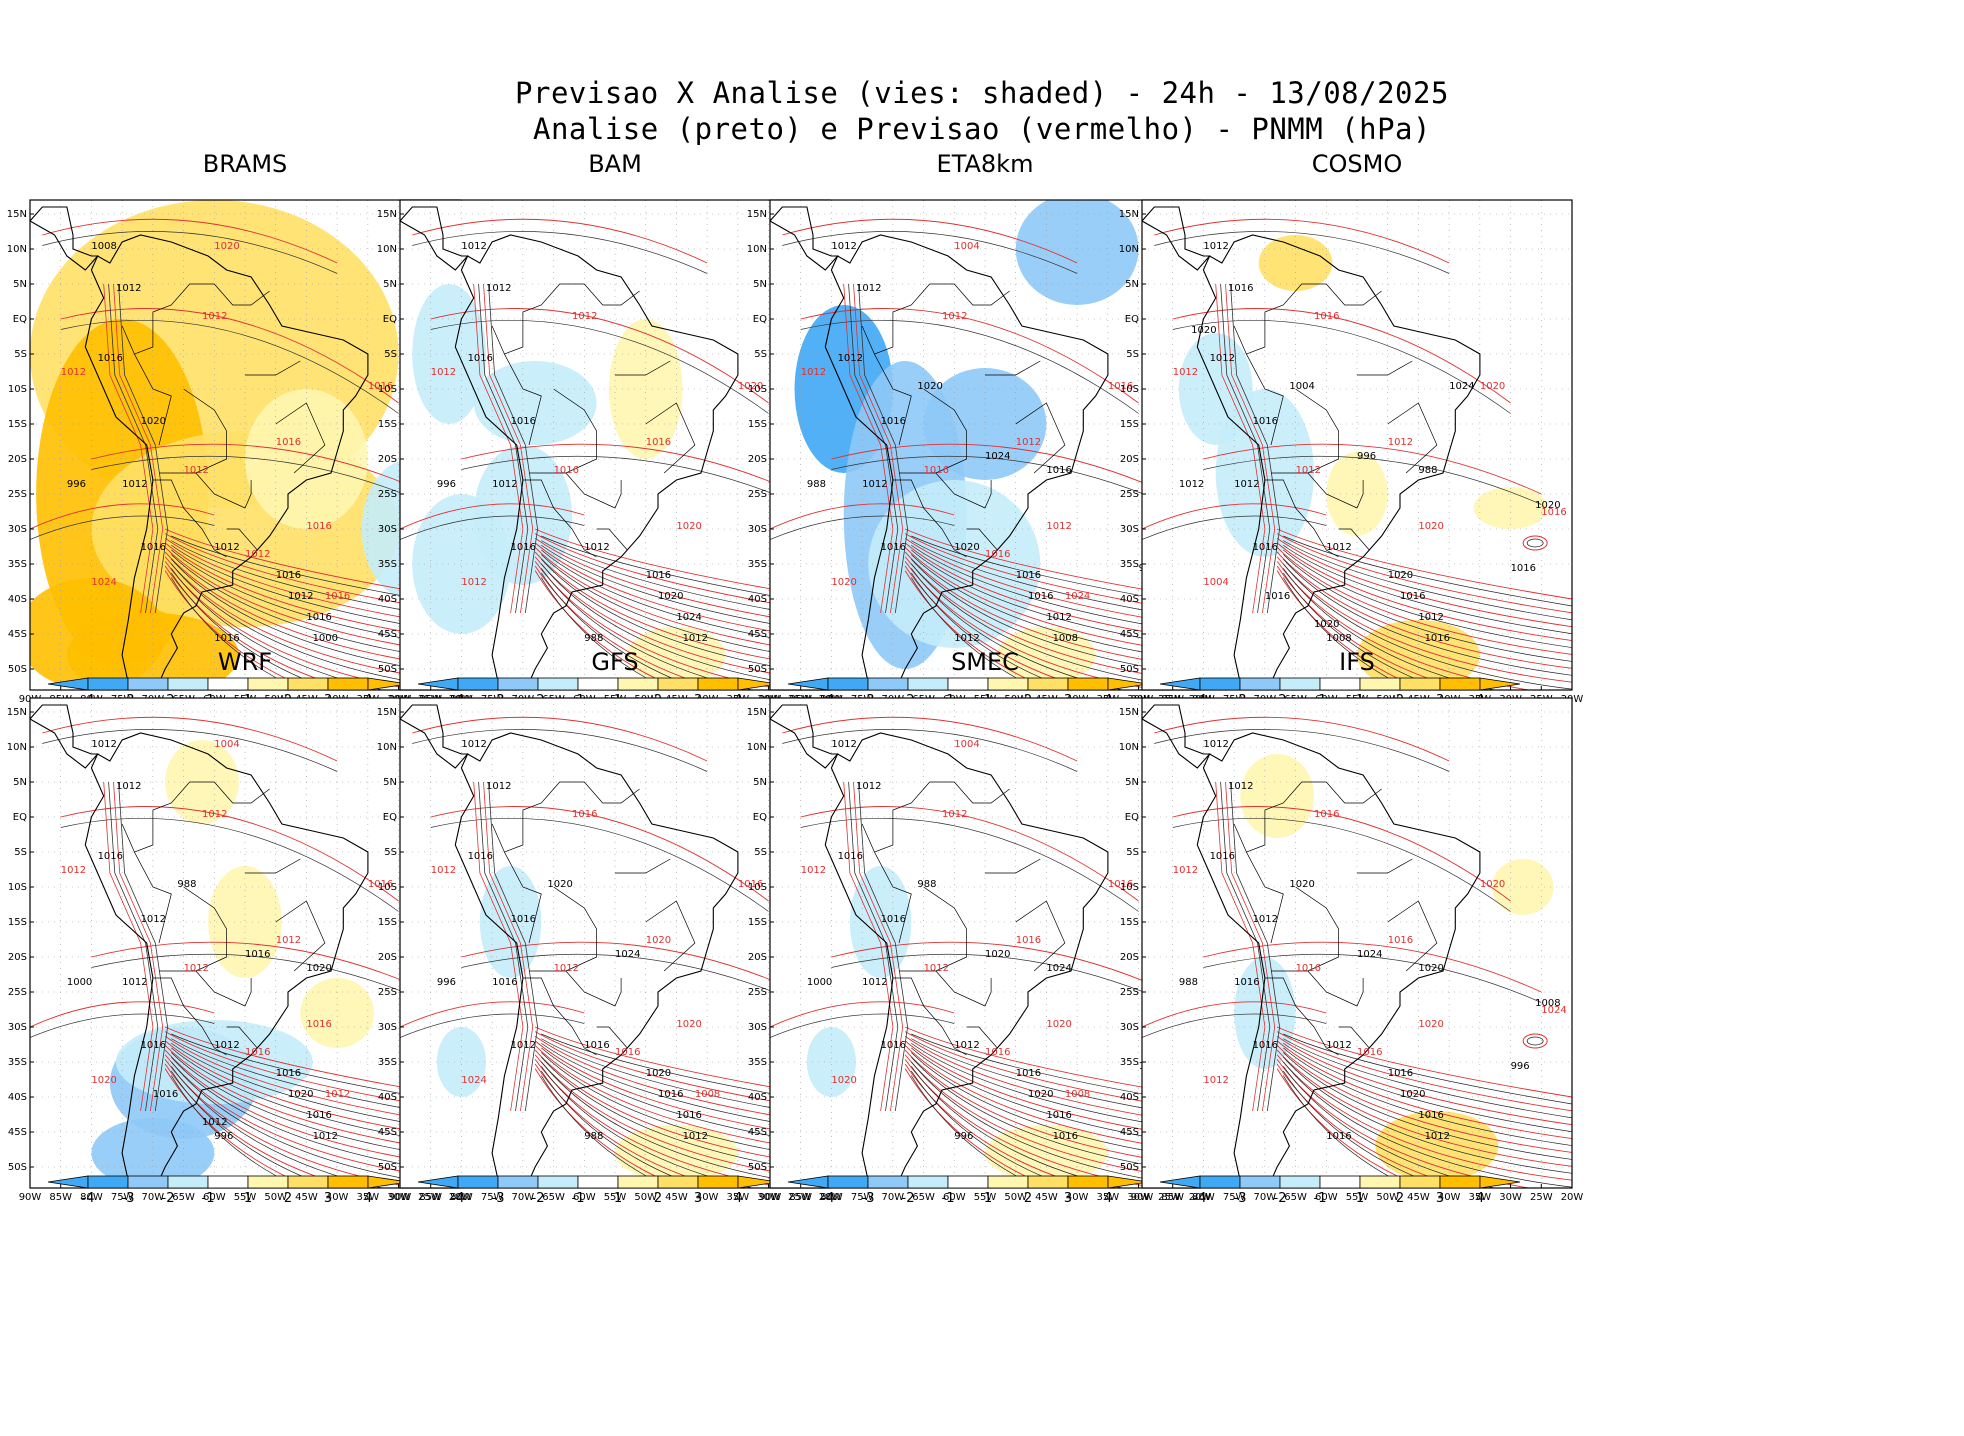 This screenshot has height=1436, width=1964. What do you see at coordinates (17, 887) in the screenshot?
I see `latitude-tick-label: 10S` at bounding box center [17, 887].